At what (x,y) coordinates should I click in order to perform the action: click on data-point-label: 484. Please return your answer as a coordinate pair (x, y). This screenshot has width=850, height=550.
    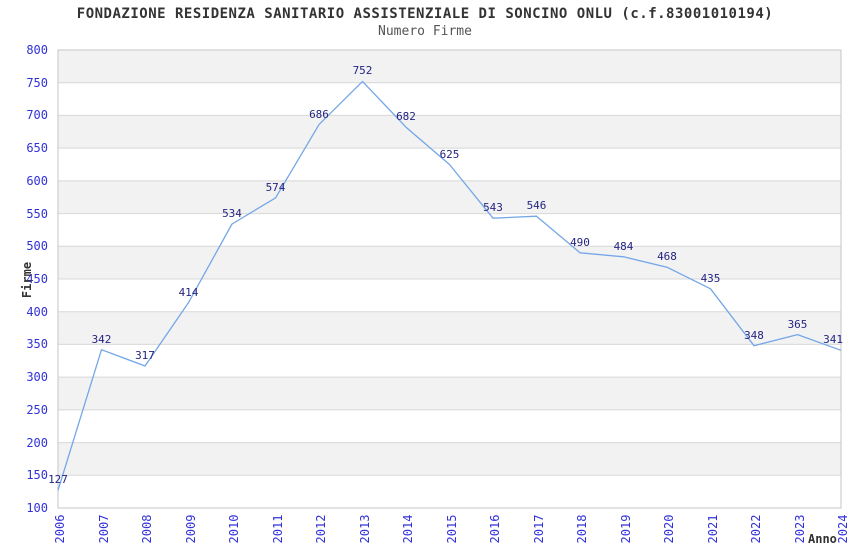
    Looking at the image, I should click on (623, 246).